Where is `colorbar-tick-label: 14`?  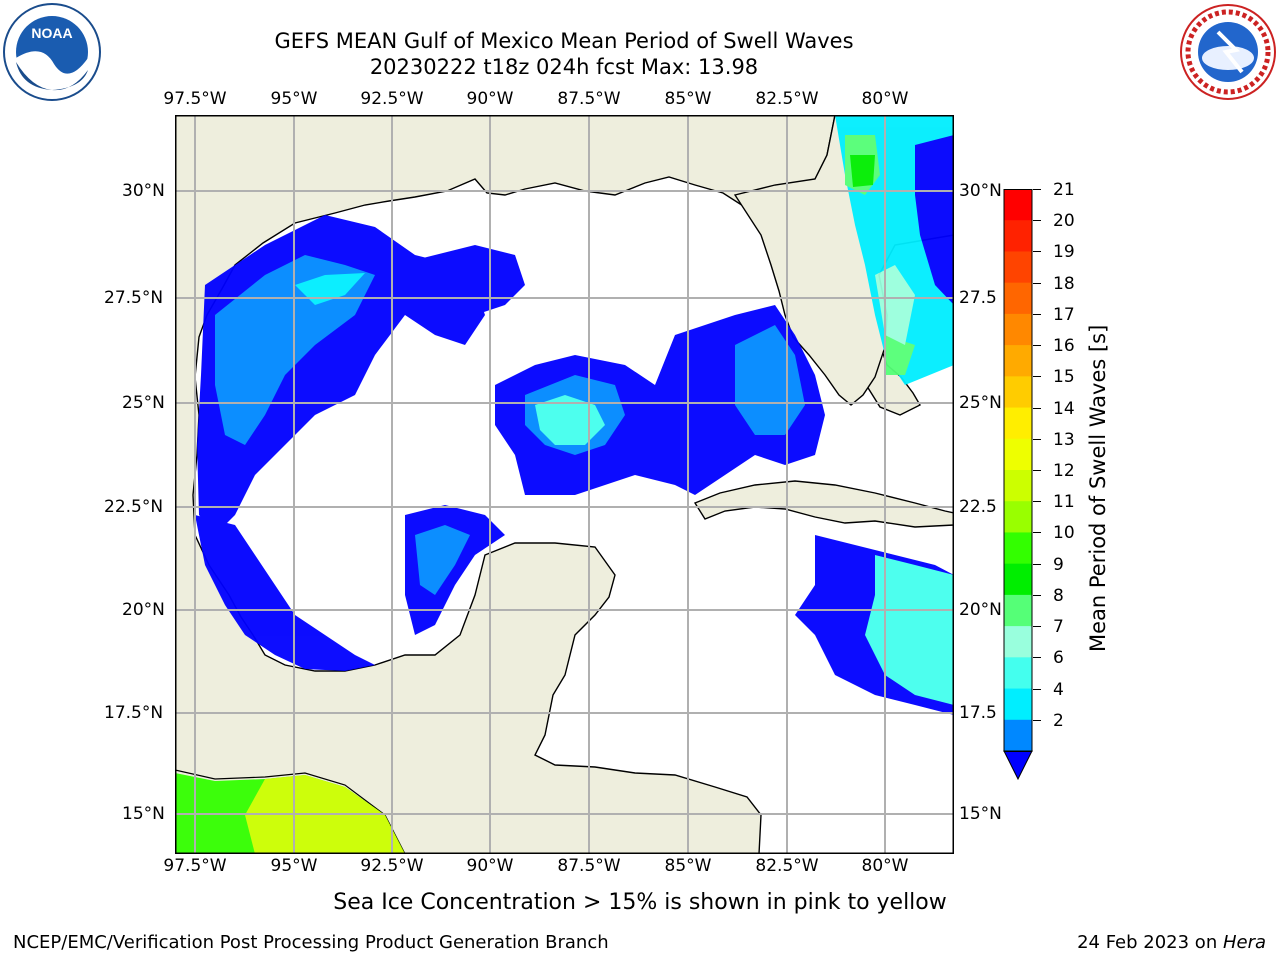
colorbar-tick-label: 14 is located at coordinates (1064, 408).